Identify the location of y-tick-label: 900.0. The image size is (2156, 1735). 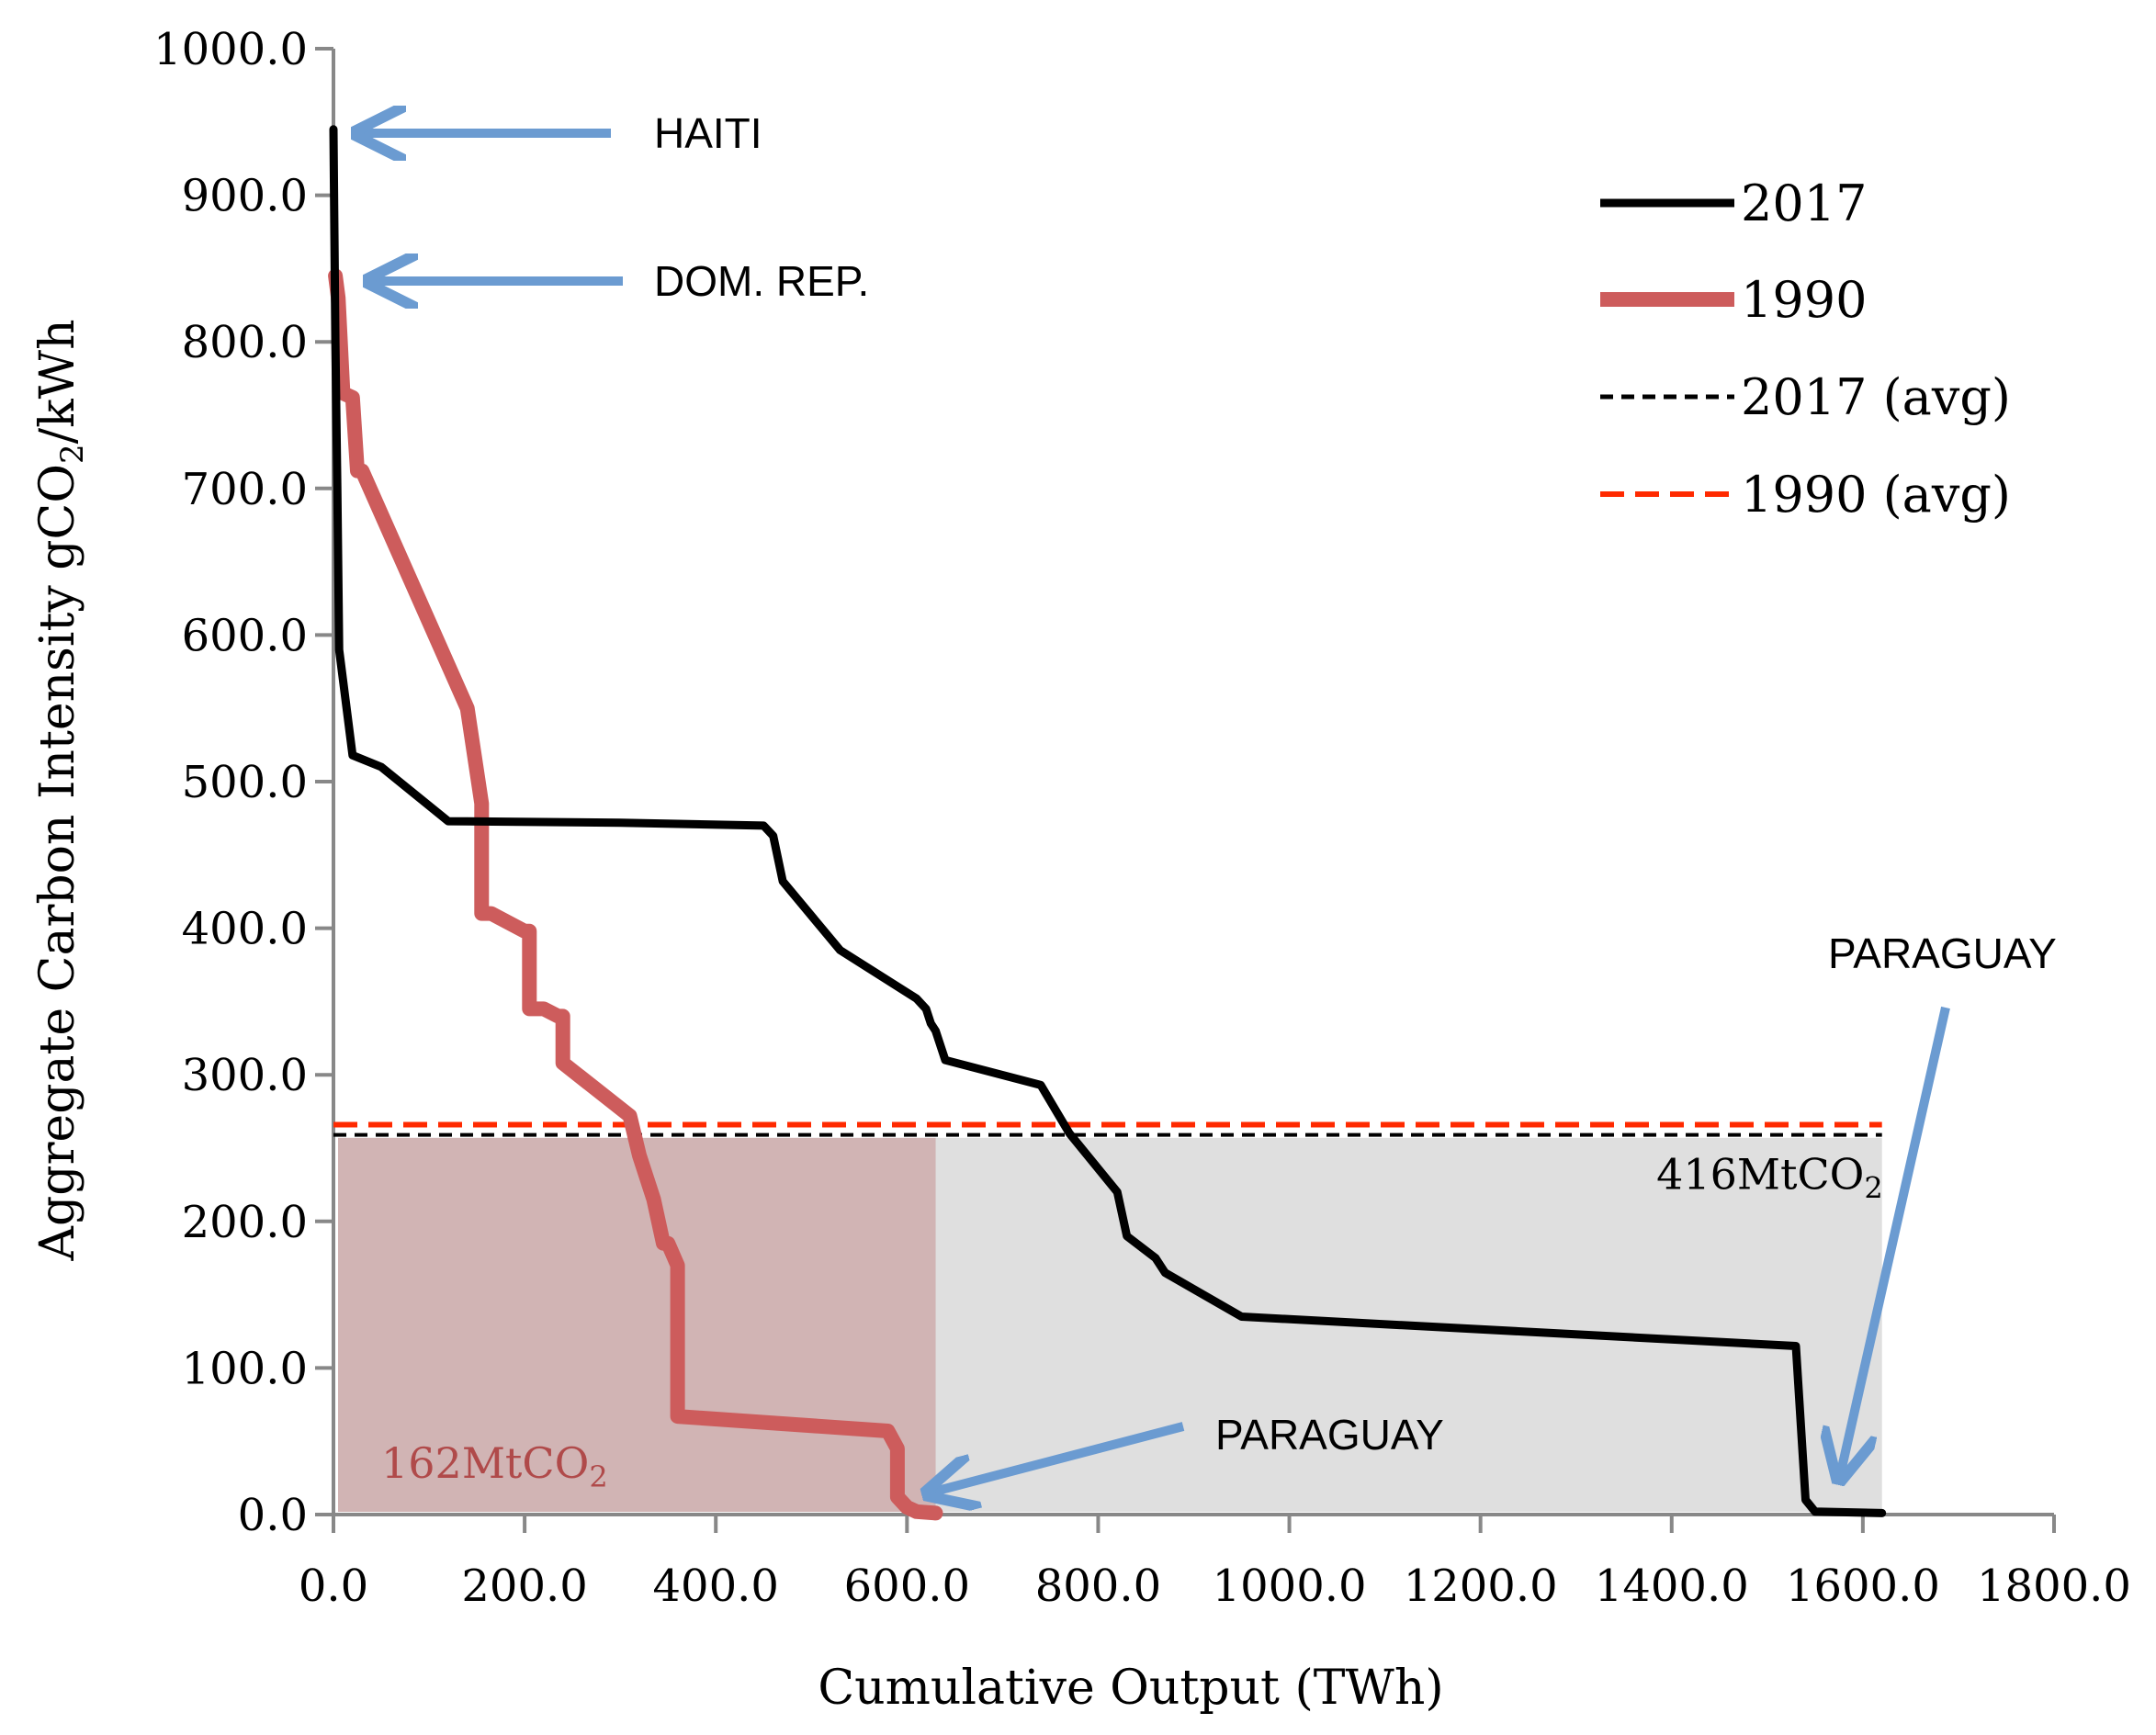
(245, 196).